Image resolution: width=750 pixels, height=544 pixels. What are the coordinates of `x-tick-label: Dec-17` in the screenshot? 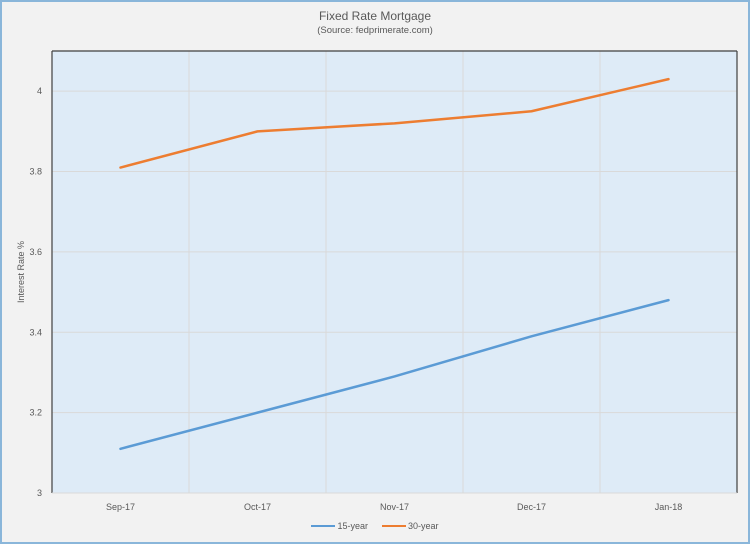 It's located at (531, 507).